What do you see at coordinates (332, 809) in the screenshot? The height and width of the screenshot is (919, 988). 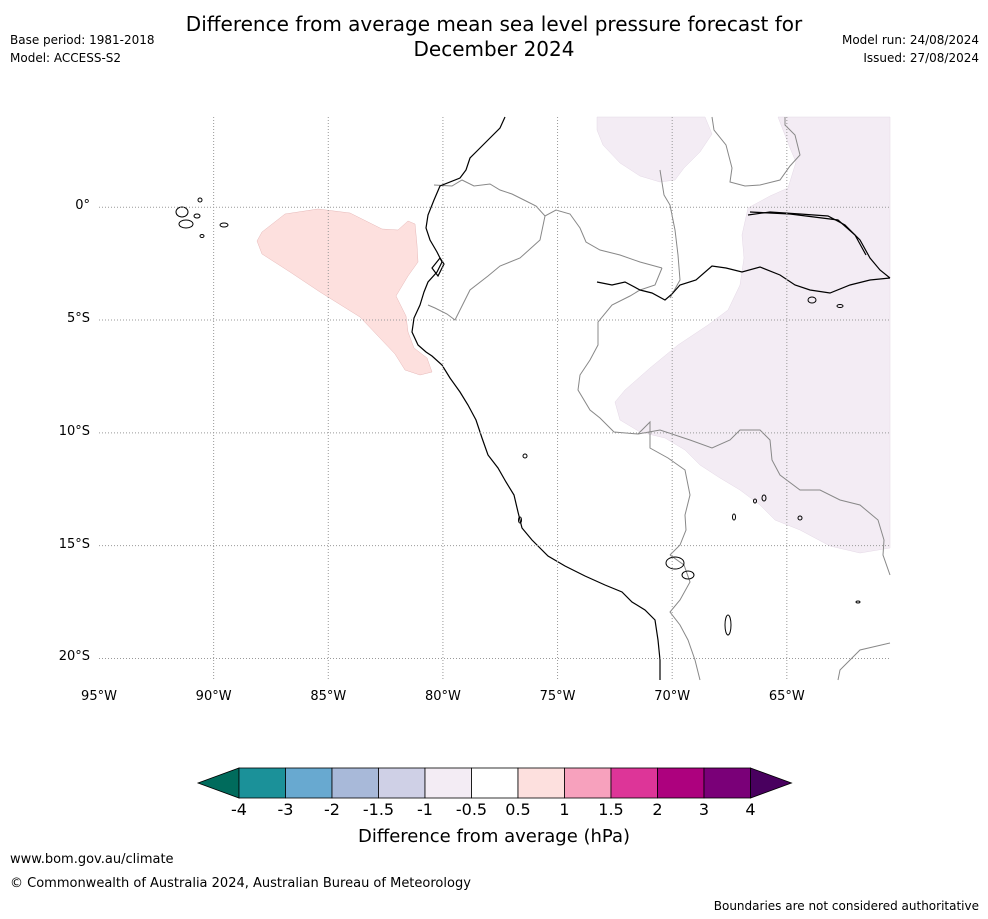 I see `colorbar-tick-label: -2` at bounding box center [332, 809].